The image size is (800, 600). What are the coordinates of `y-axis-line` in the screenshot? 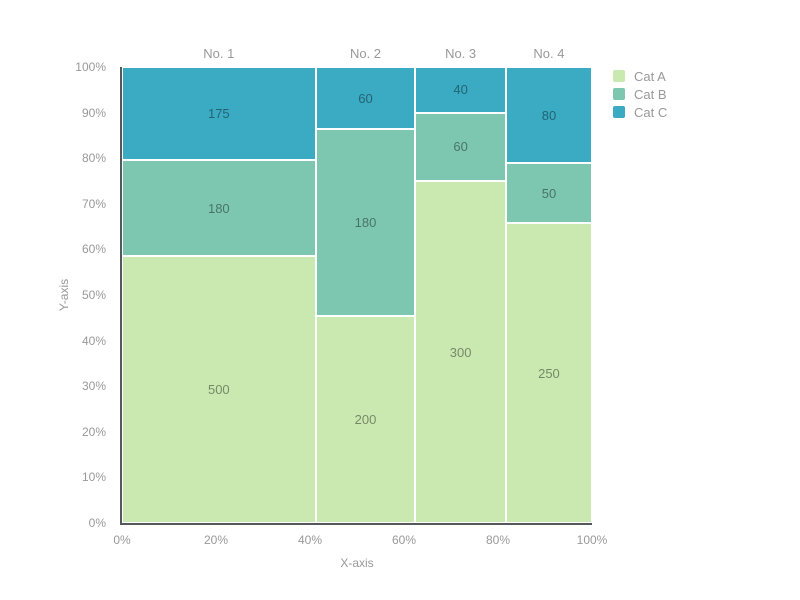 It's located at (121, 296).